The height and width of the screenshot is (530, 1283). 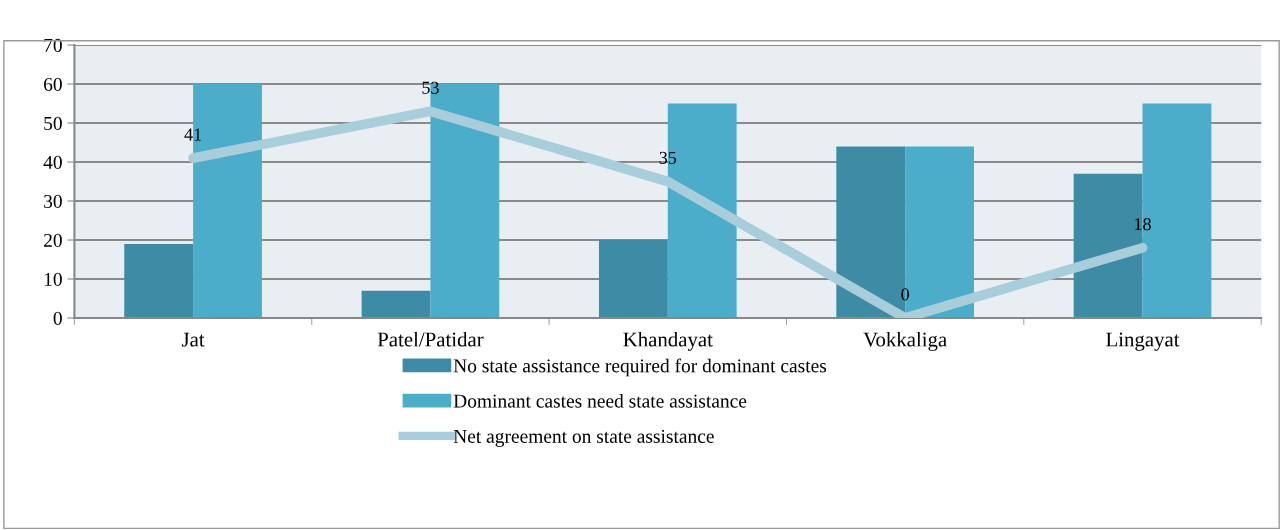 I want to click on data-label: 18, so click(x=1143, y=224).